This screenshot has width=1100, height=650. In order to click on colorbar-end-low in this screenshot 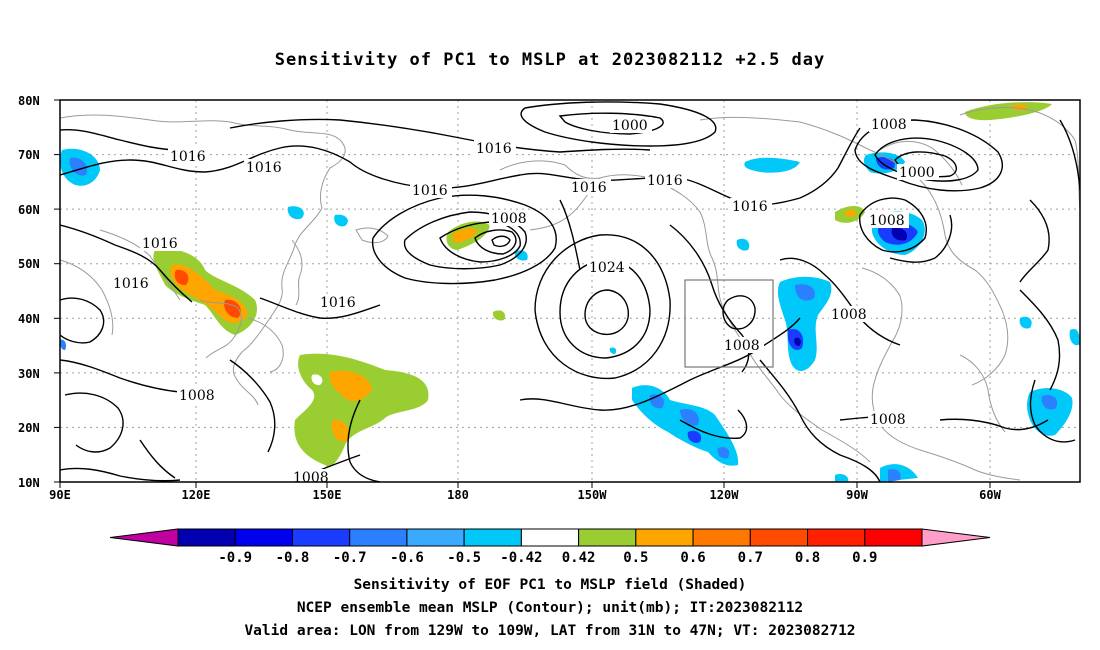, I will do `click(144, 537)`.